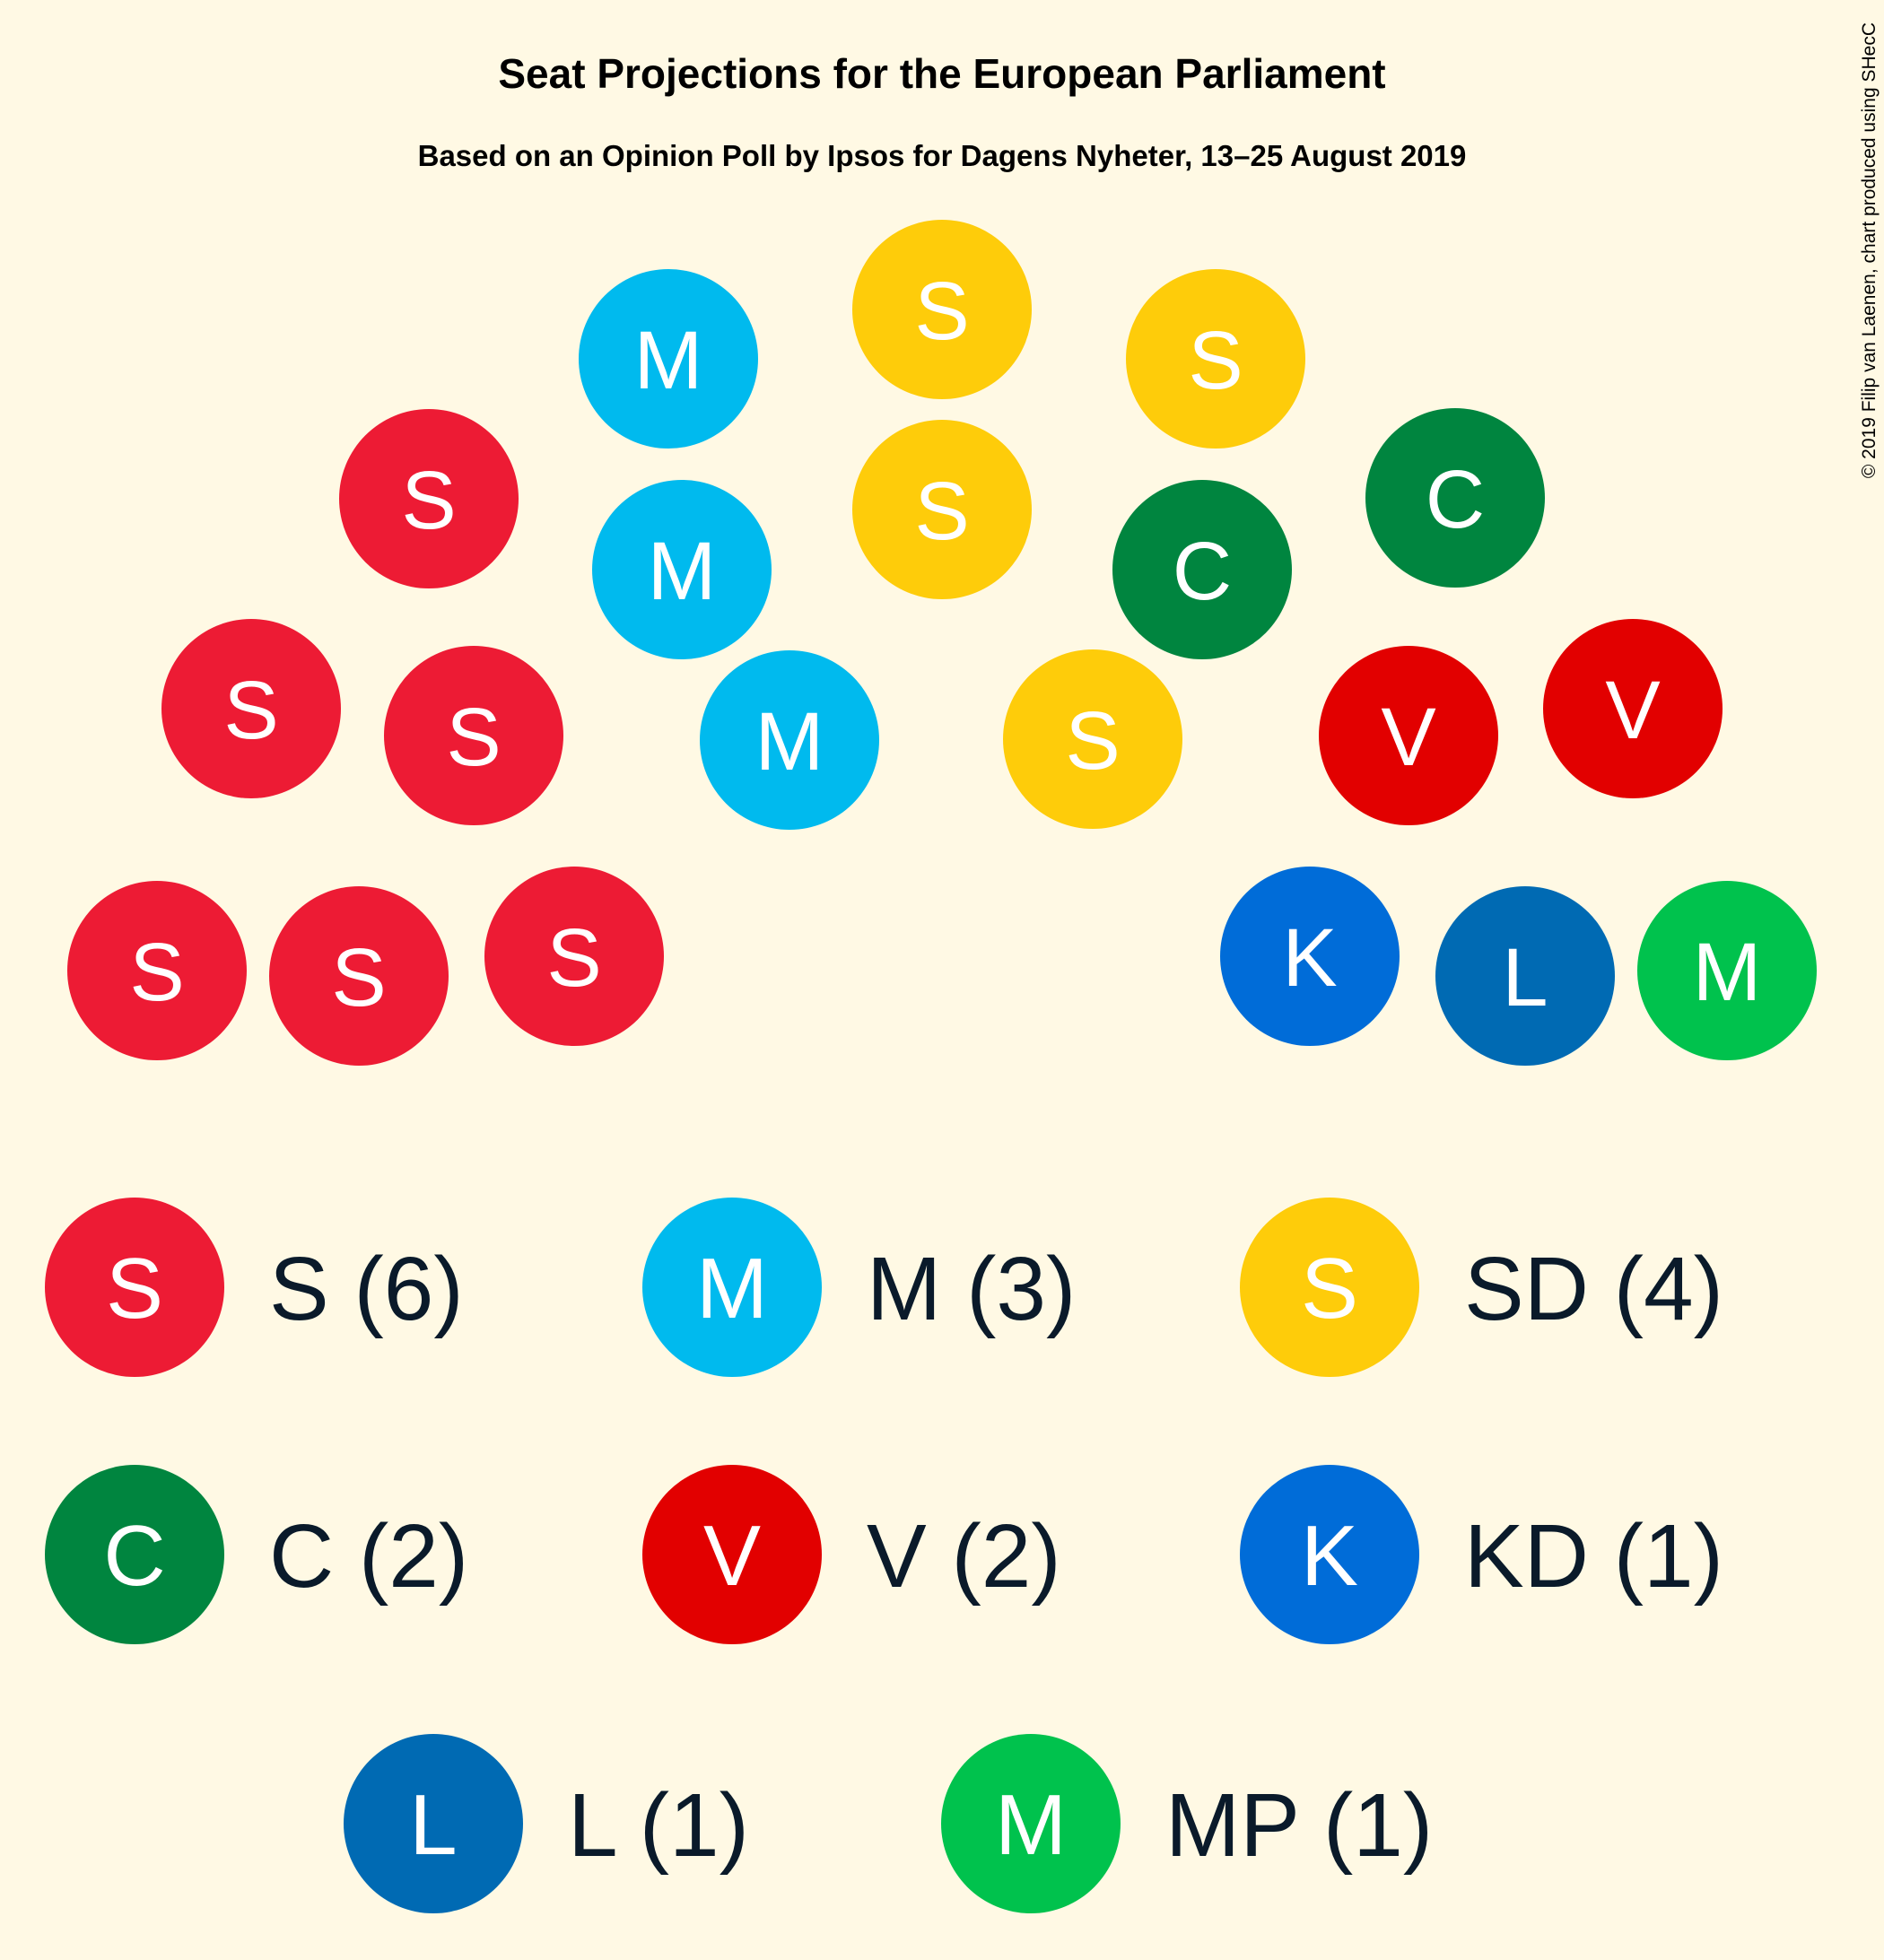 This screenshot has height=1960, width=1884. I want to click on legend-label: SD (4), so click(1593, 1289).